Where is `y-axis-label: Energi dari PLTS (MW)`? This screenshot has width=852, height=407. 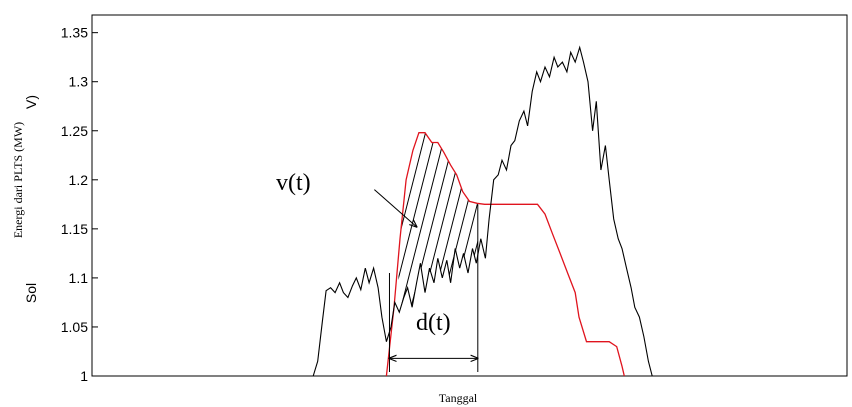 y-axis-label: Energi dari PLTS (MW) is located at coordinates (18, 180).